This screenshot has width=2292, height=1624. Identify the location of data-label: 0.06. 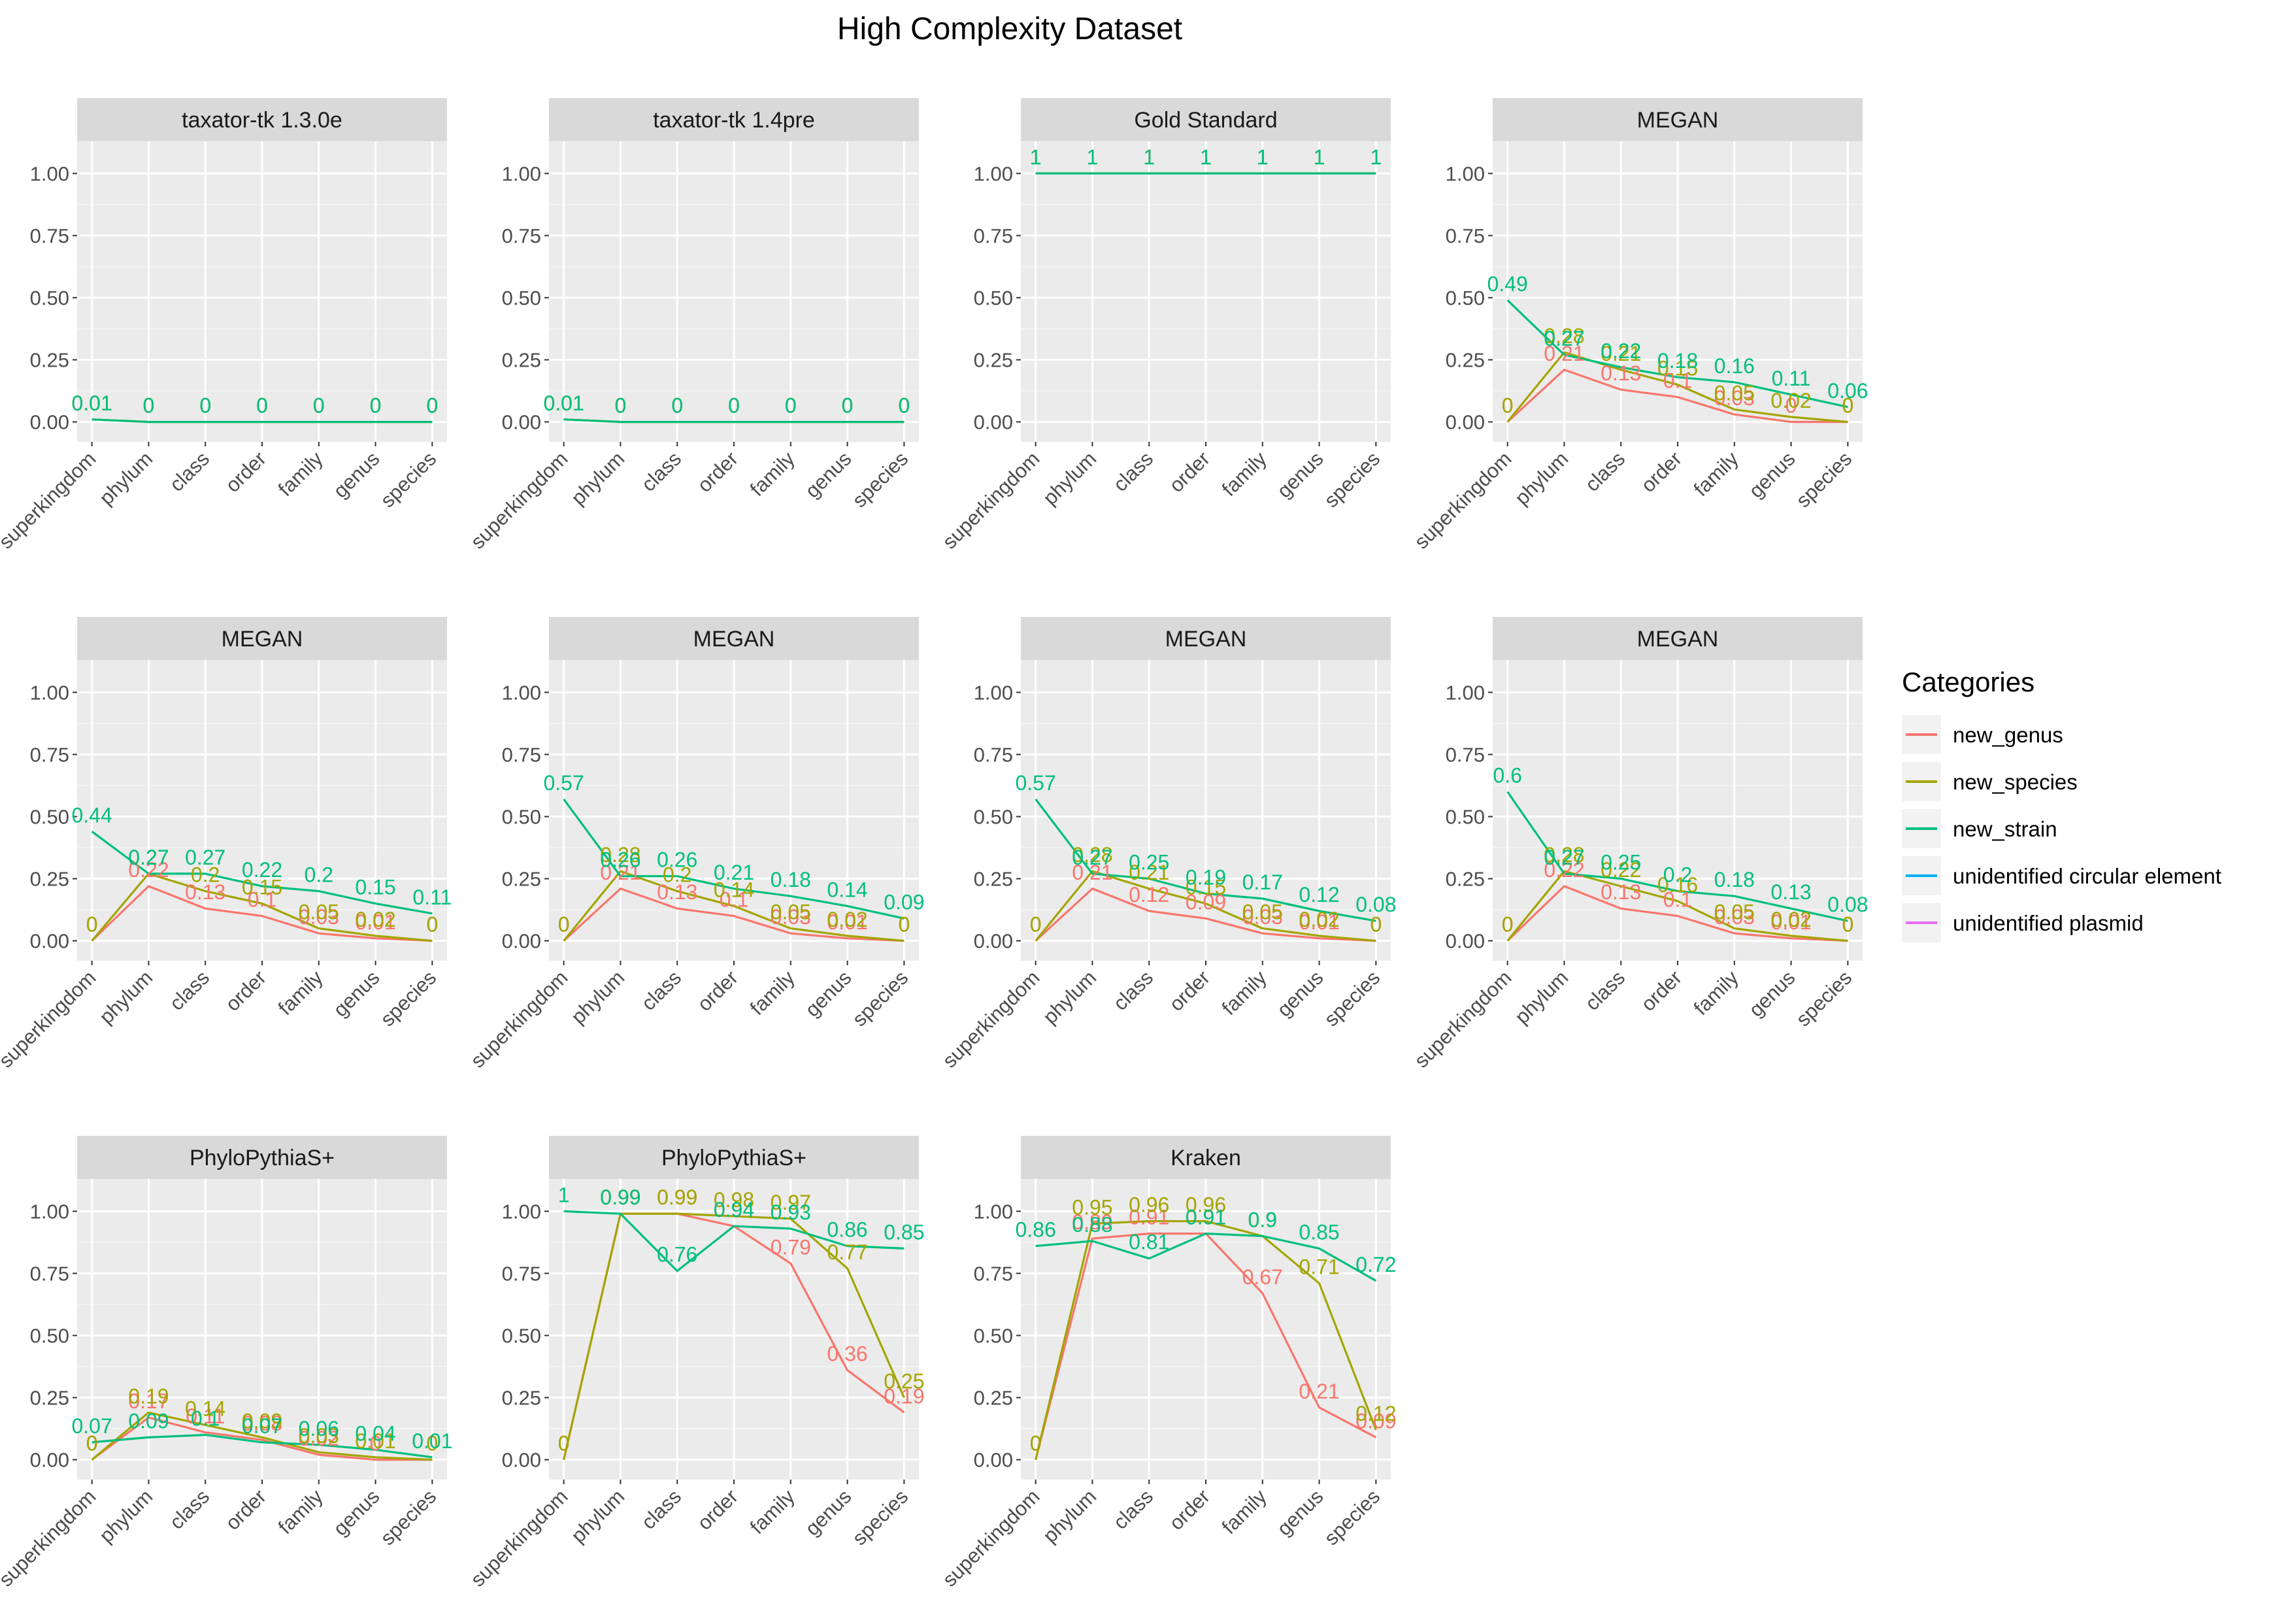
(319, 1428).